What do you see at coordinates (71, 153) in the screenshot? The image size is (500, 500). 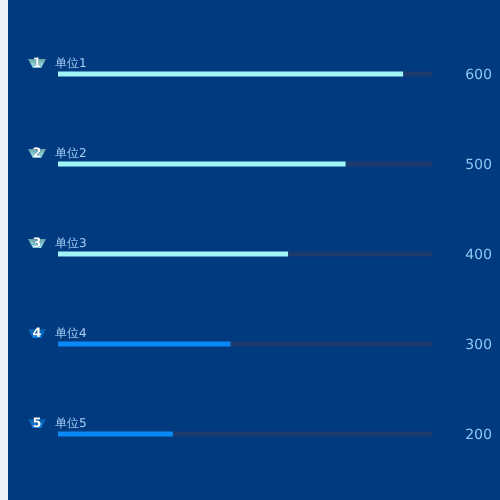 I see `y-tick-label: 单位2` at bounding box center [71, 153].